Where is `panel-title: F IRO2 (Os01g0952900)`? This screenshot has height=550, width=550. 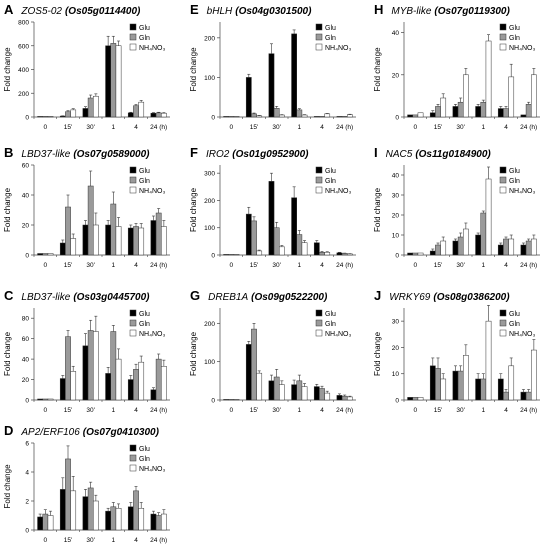
panel-title: F IRO2 (Os01g0952900) is located at coordinates (249, 152).